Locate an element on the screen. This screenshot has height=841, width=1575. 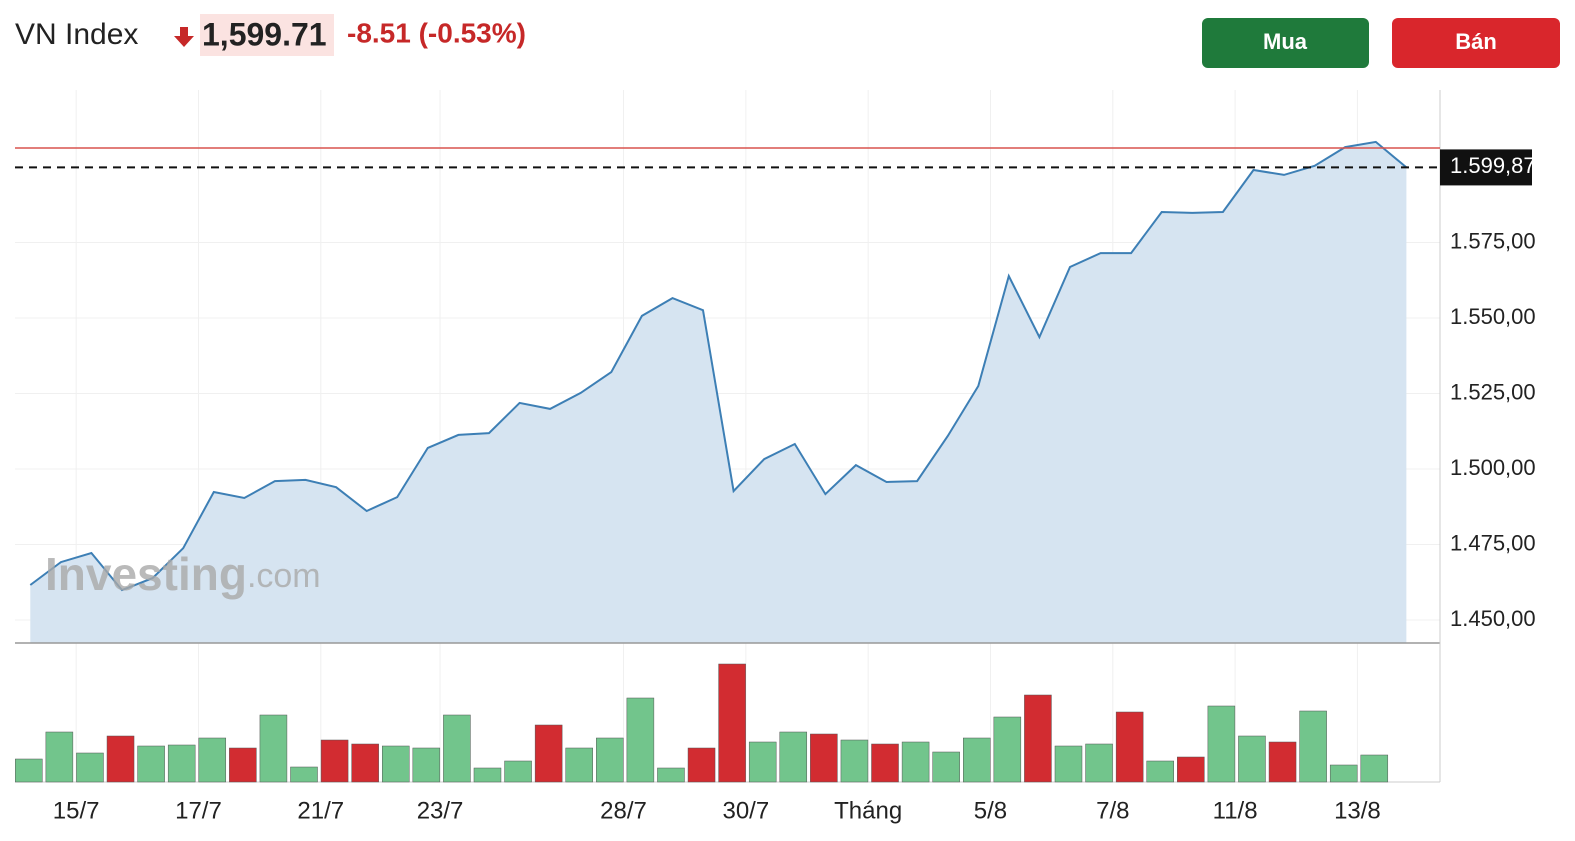
x-tick-label: Tháng is located at coordinates (868, 810).